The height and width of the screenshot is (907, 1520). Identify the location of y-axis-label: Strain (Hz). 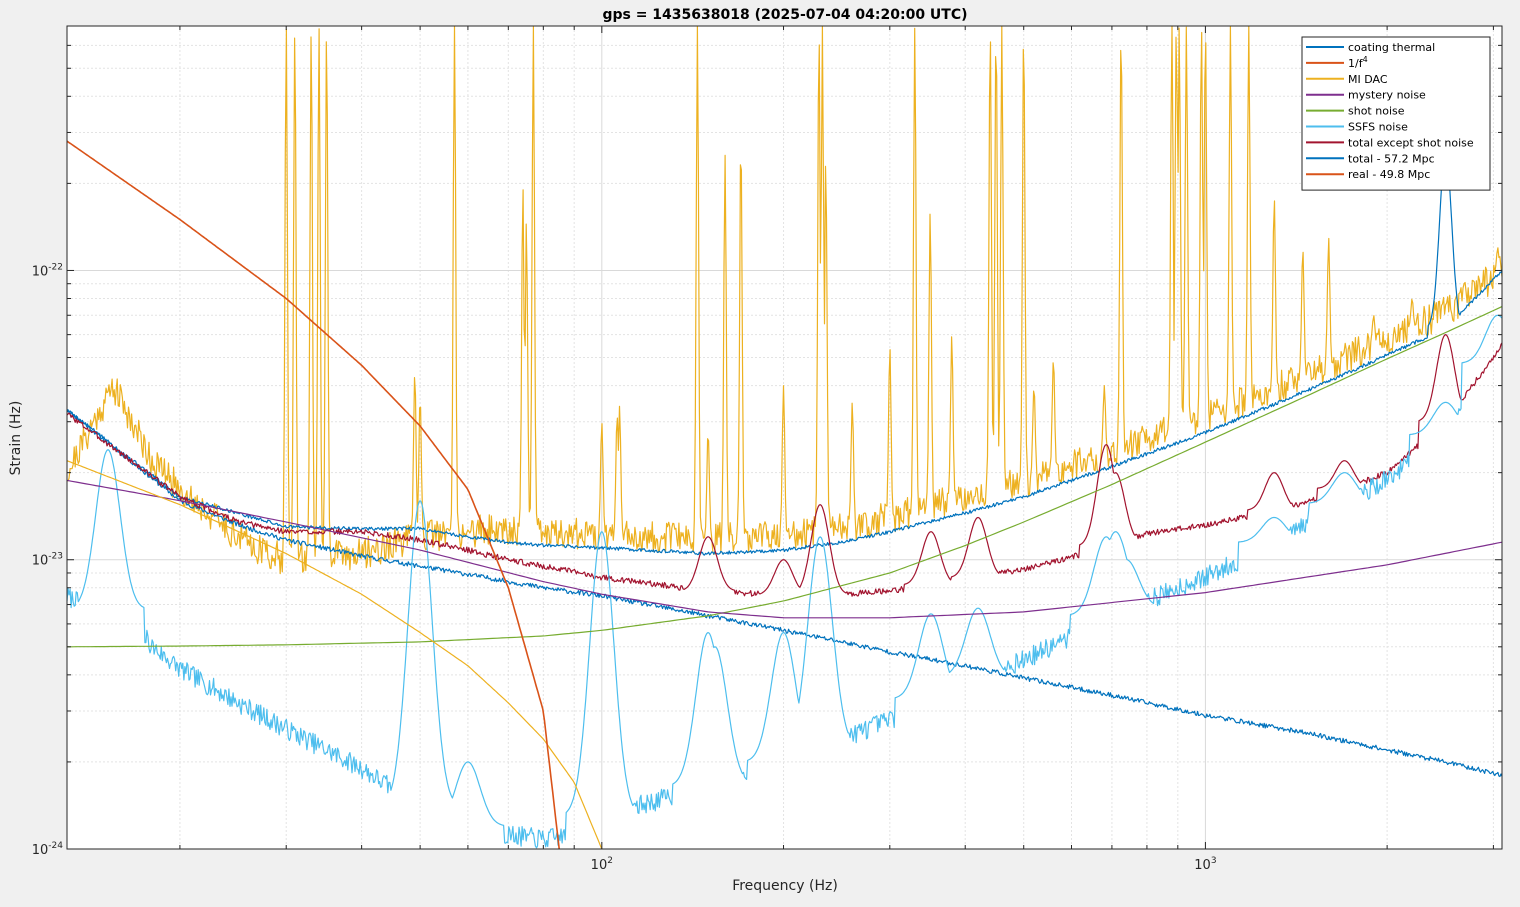
(16, 438).